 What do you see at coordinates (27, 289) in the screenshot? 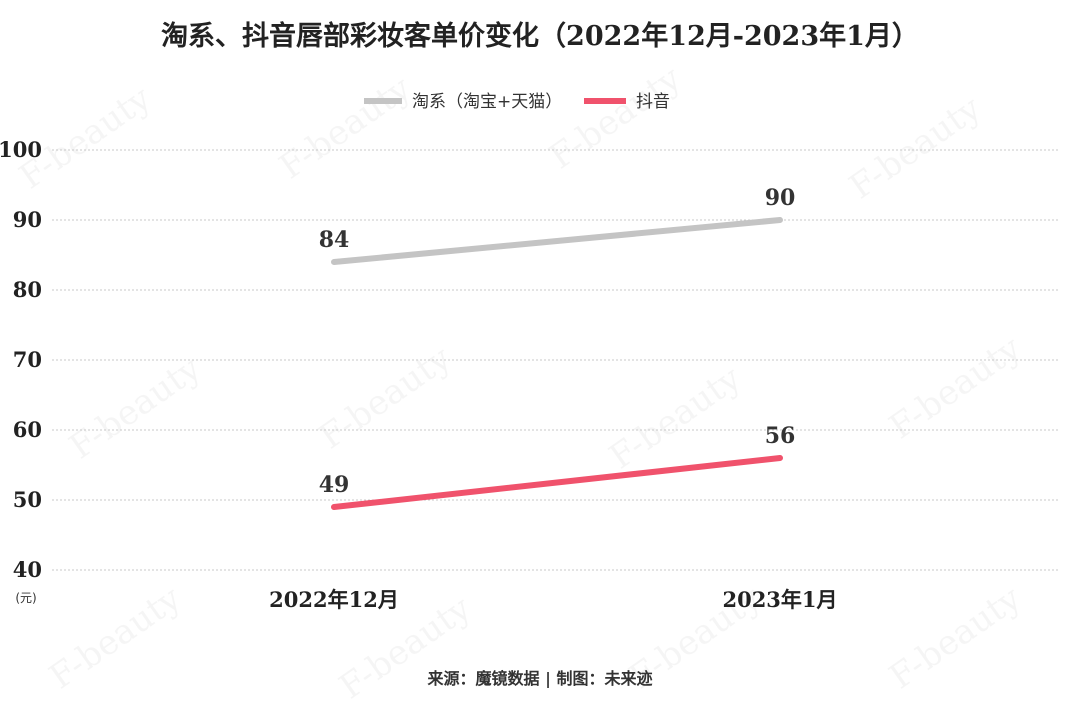
I see `y-tick-label: 80` at bounding box center [27, 289].